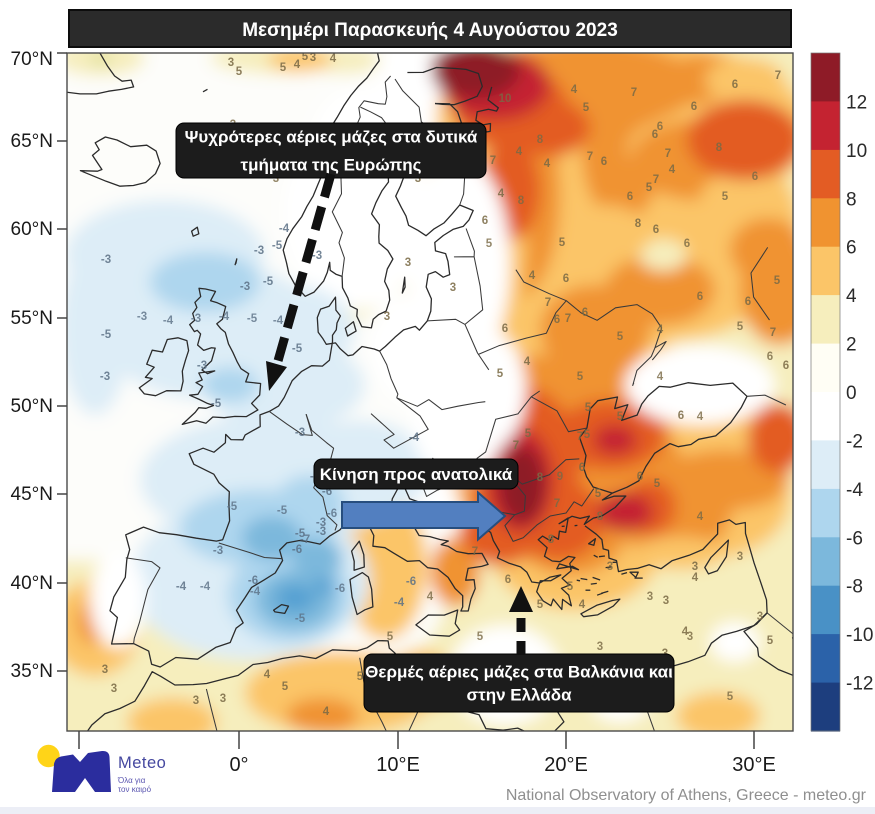 The image size is (875, 814). Describe the element at coordinates (135, 789) in the screenshot. I see `svg-text: τον καιρό` at that location.